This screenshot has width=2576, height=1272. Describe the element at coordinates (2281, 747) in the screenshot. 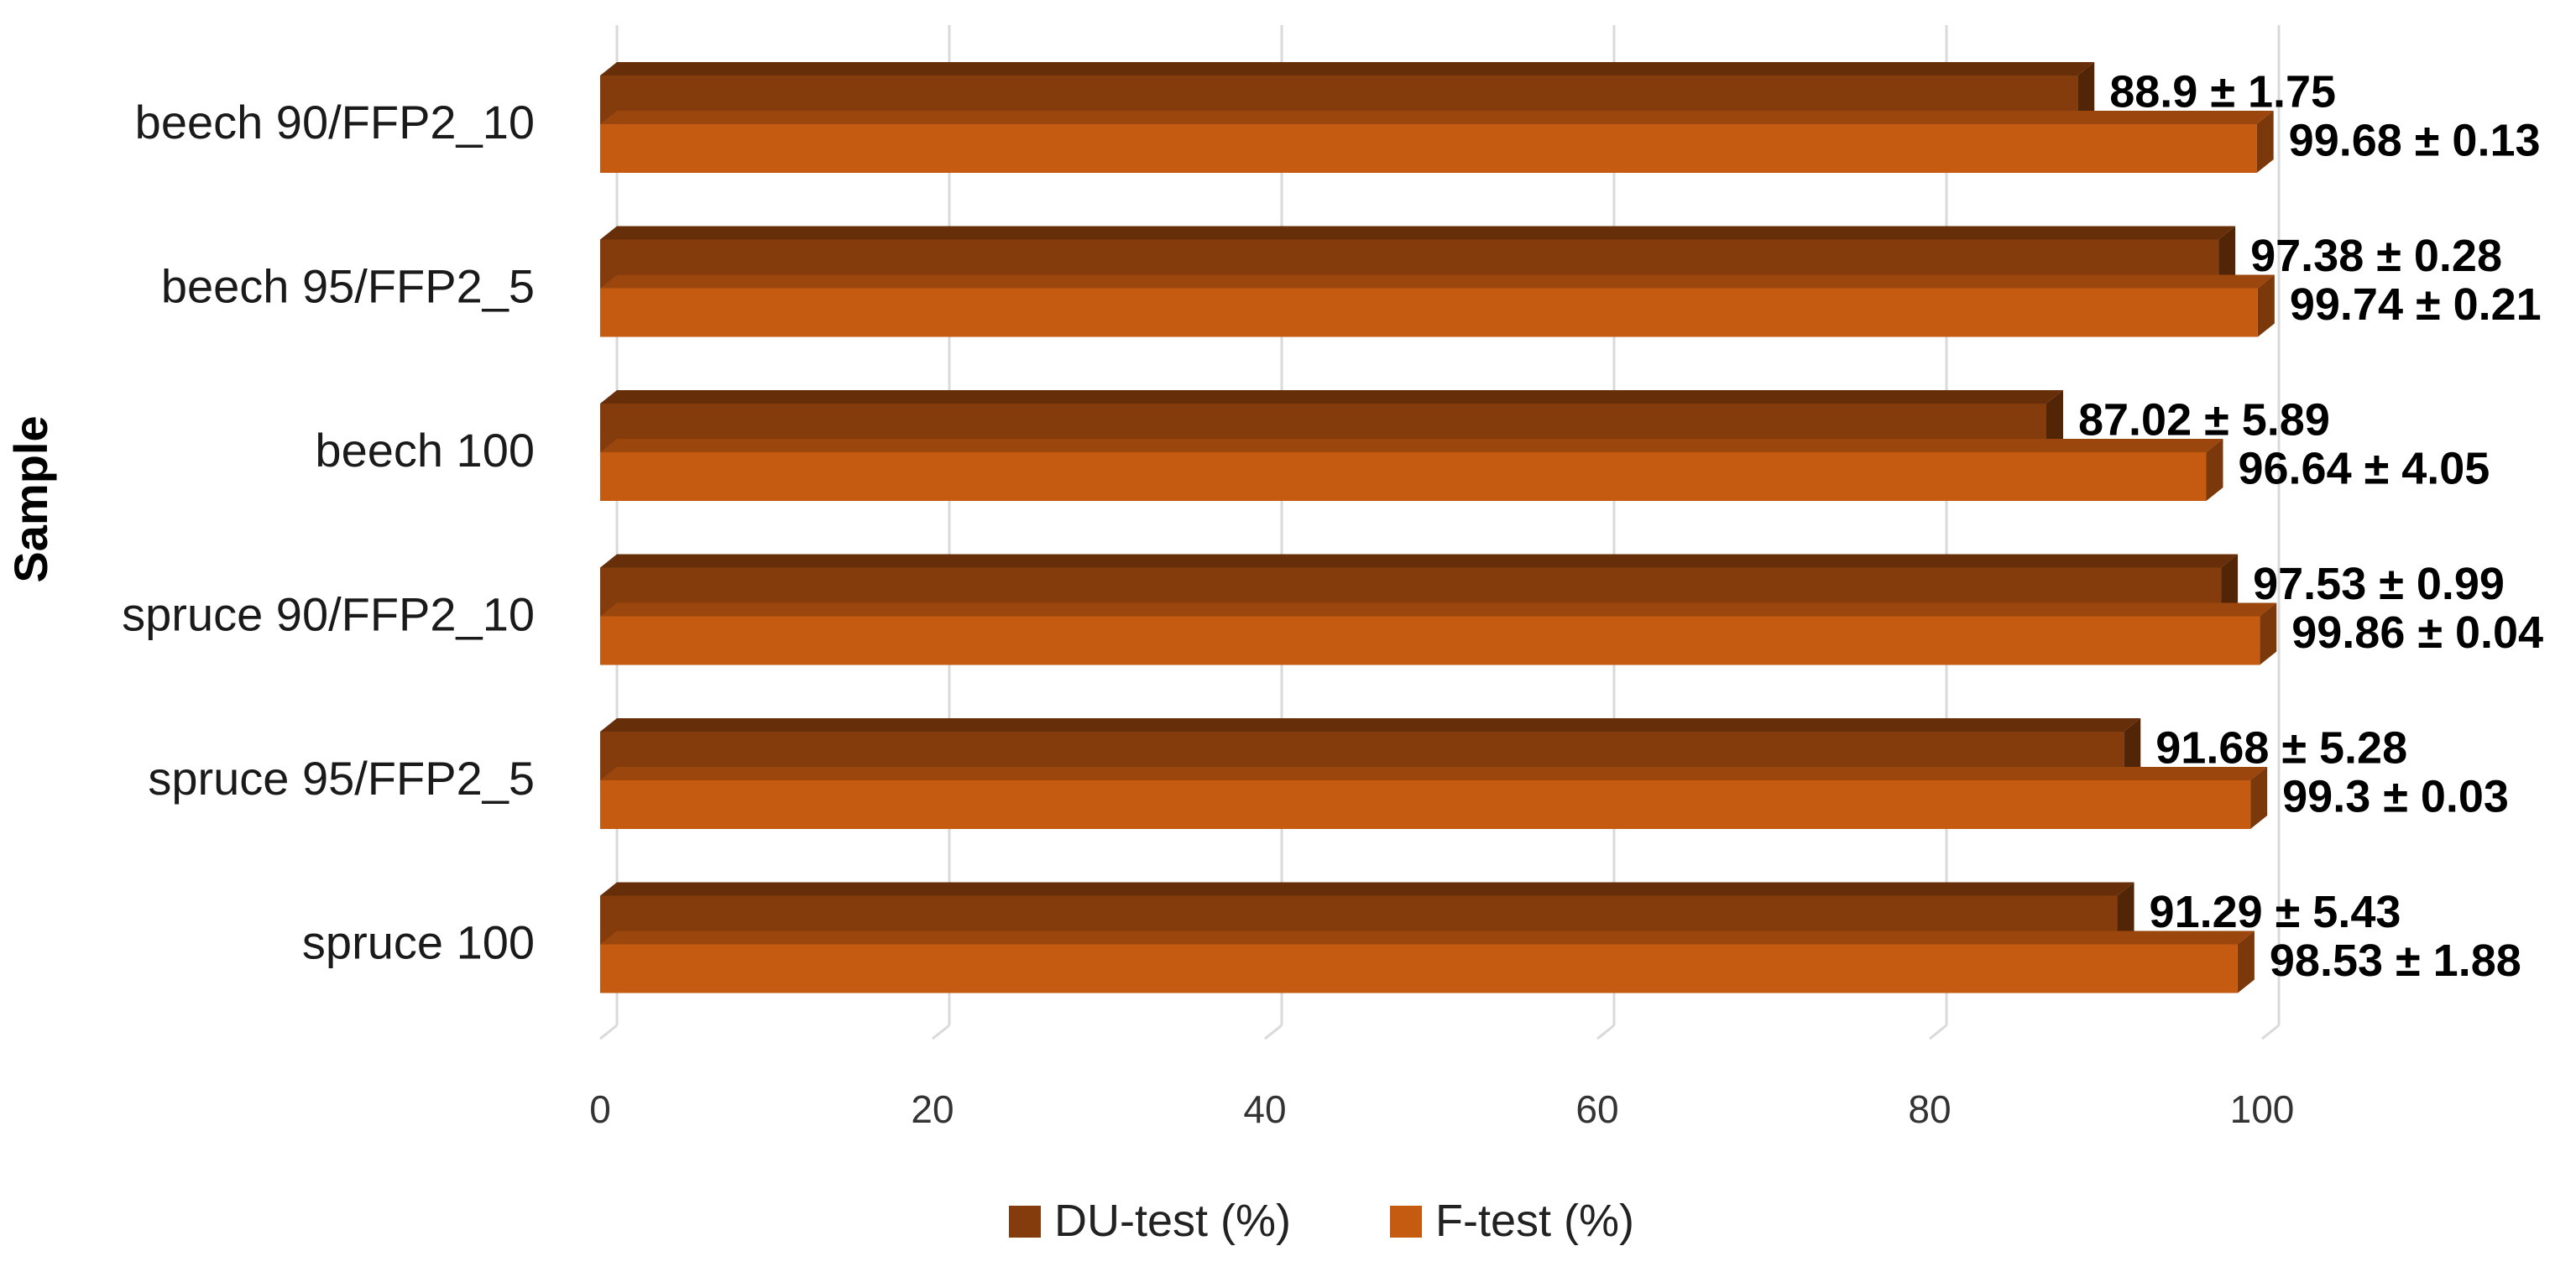

I see `data-label: 91.68 ± 5.28` at that location.